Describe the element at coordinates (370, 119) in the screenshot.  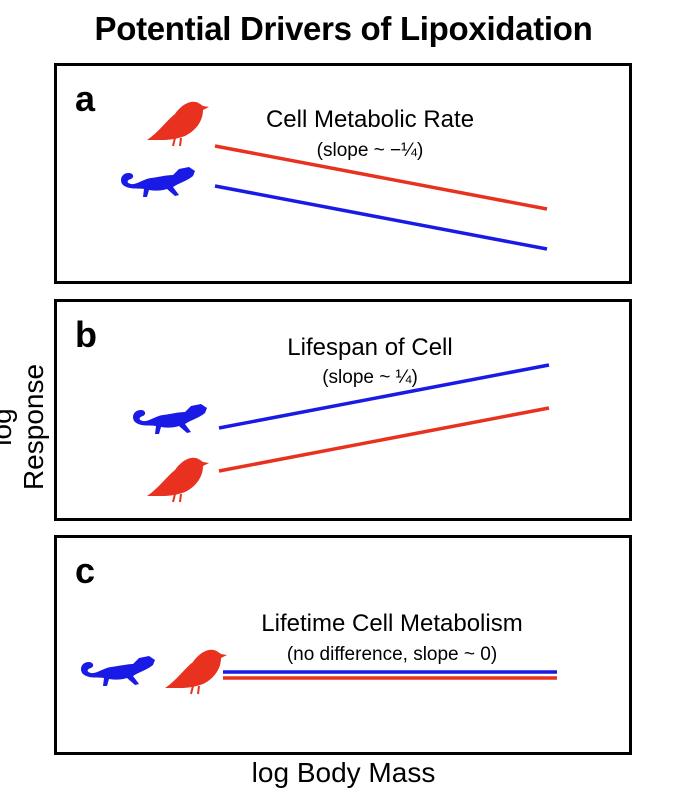
I see `panel-title: Cell Metabolic Rate` at that location.